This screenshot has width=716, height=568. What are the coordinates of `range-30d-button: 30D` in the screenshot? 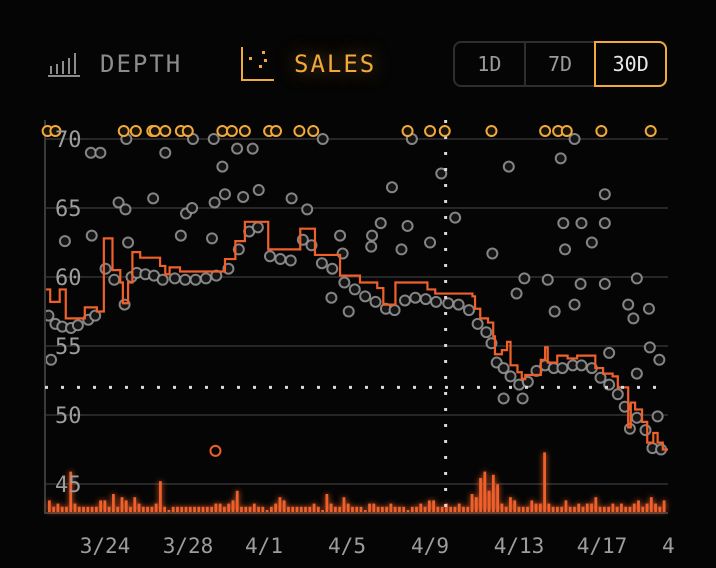 It's located at (631, 64).